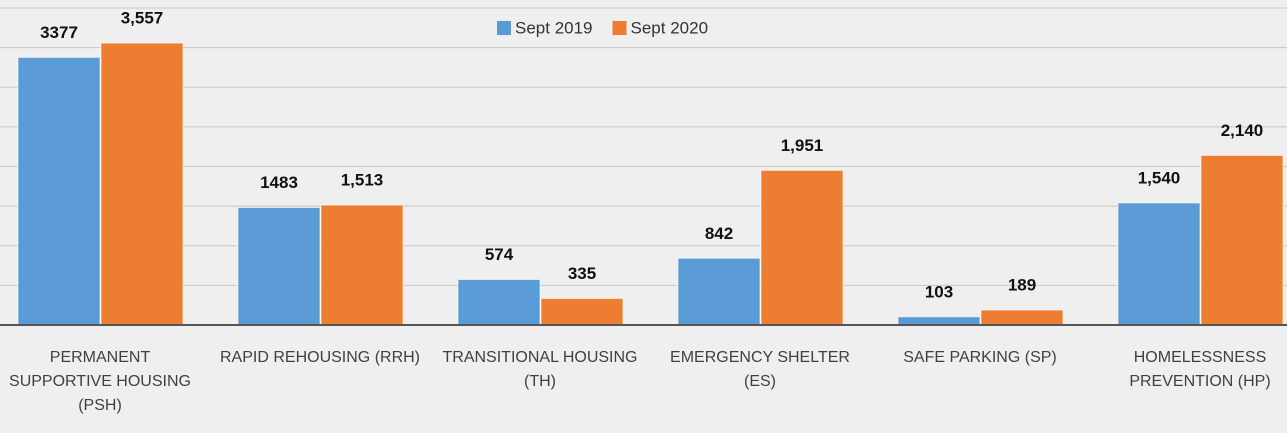 The width and height of the screenshot is (1287, 433). I want to click on data-label: 103, so click(939, 291).